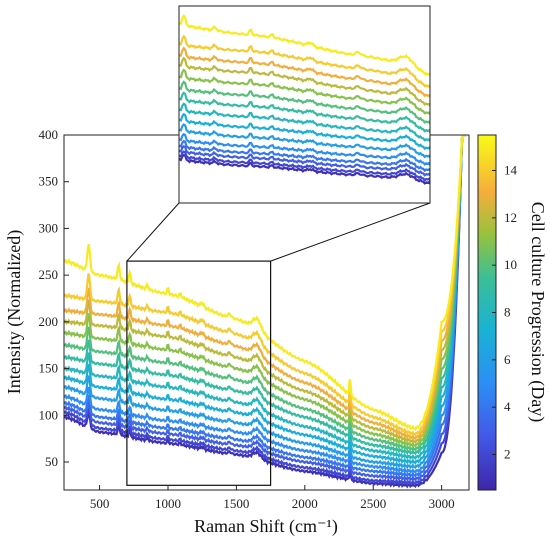 This screenshot has width=550, height=547. I want to click on colorbar-tick-label: 4, so click(507, 406).